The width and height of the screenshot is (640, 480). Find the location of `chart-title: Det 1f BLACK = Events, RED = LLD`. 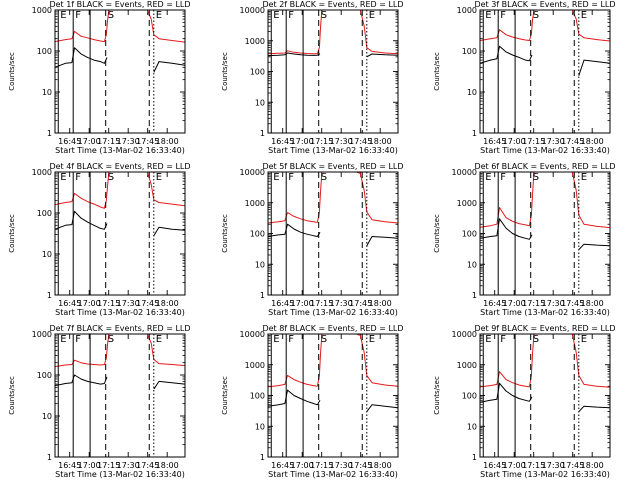

chart-title: Det 1f BLACK = Events, RED = LLD is located at coordinates (119, 4).